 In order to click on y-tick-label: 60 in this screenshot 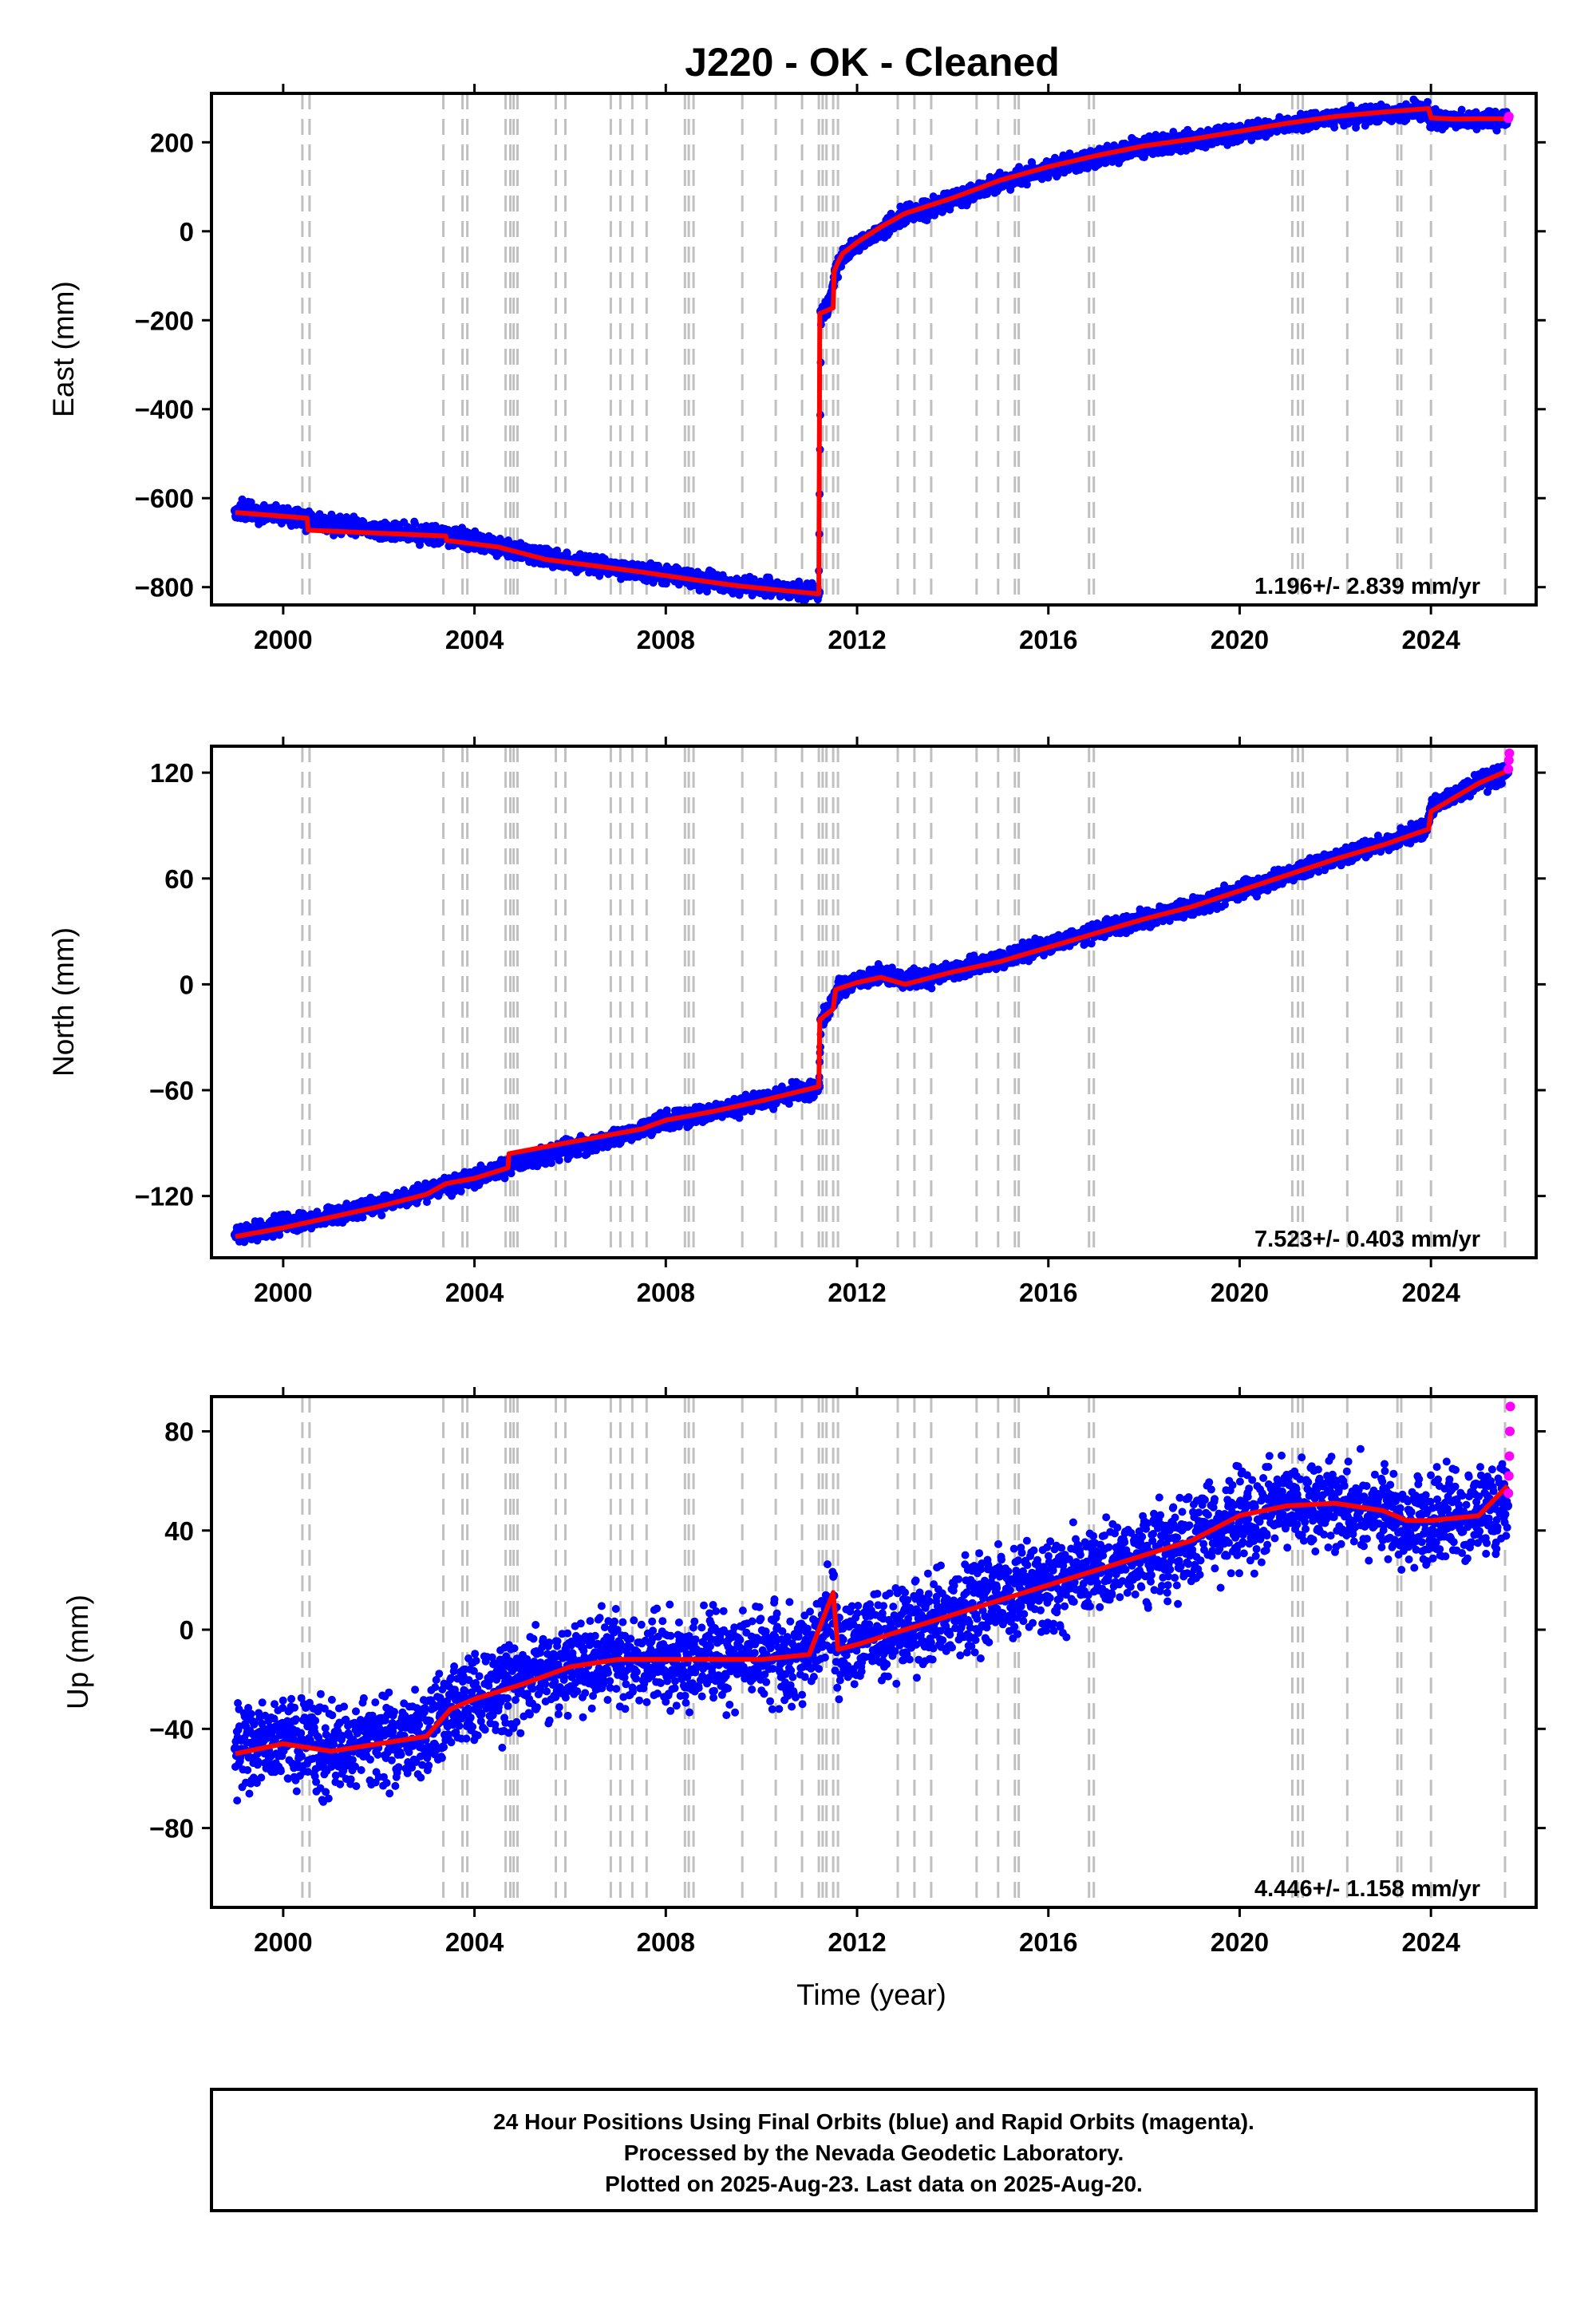, I will do `click(179, 879)`.